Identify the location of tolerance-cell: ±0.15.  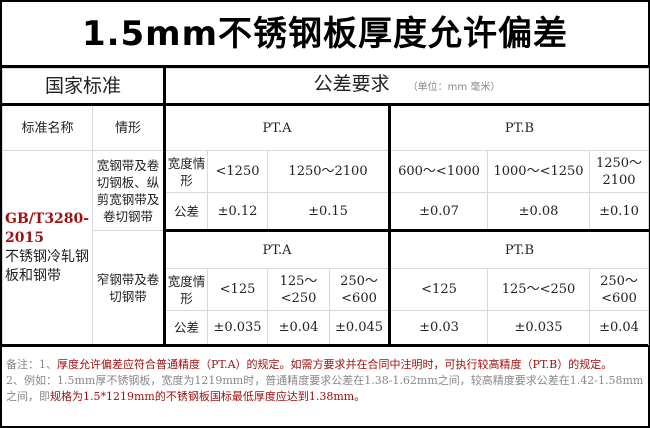
(329, 212).